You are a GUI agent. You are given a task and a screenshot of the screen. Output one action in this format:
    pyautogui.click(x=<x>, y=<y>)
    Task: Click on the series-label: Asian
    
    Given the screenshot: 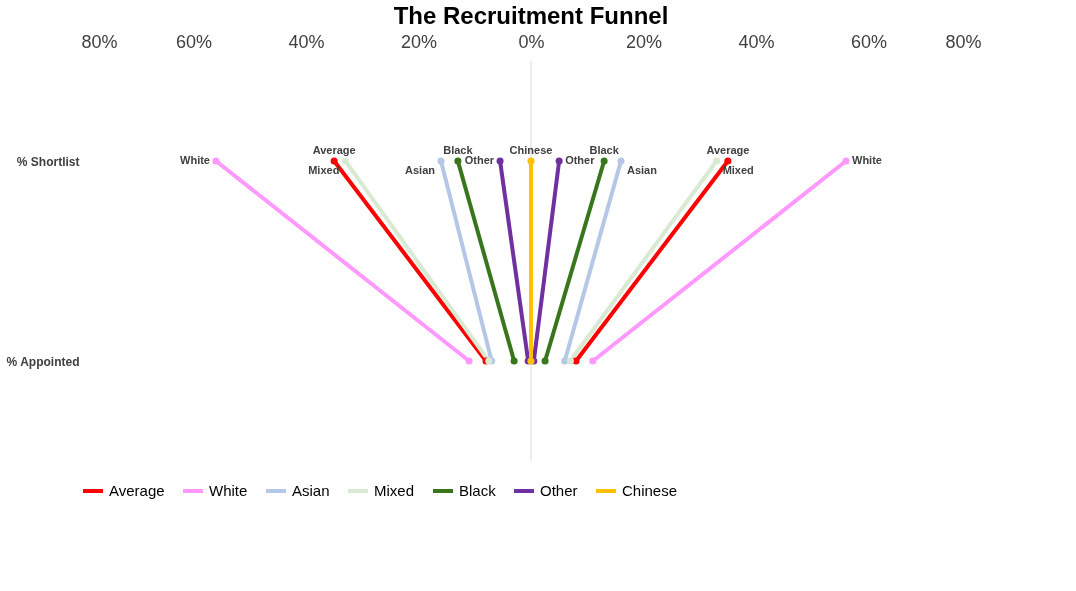 What is the action you would take?
    pyautogui.click(x=642, y=170)
    